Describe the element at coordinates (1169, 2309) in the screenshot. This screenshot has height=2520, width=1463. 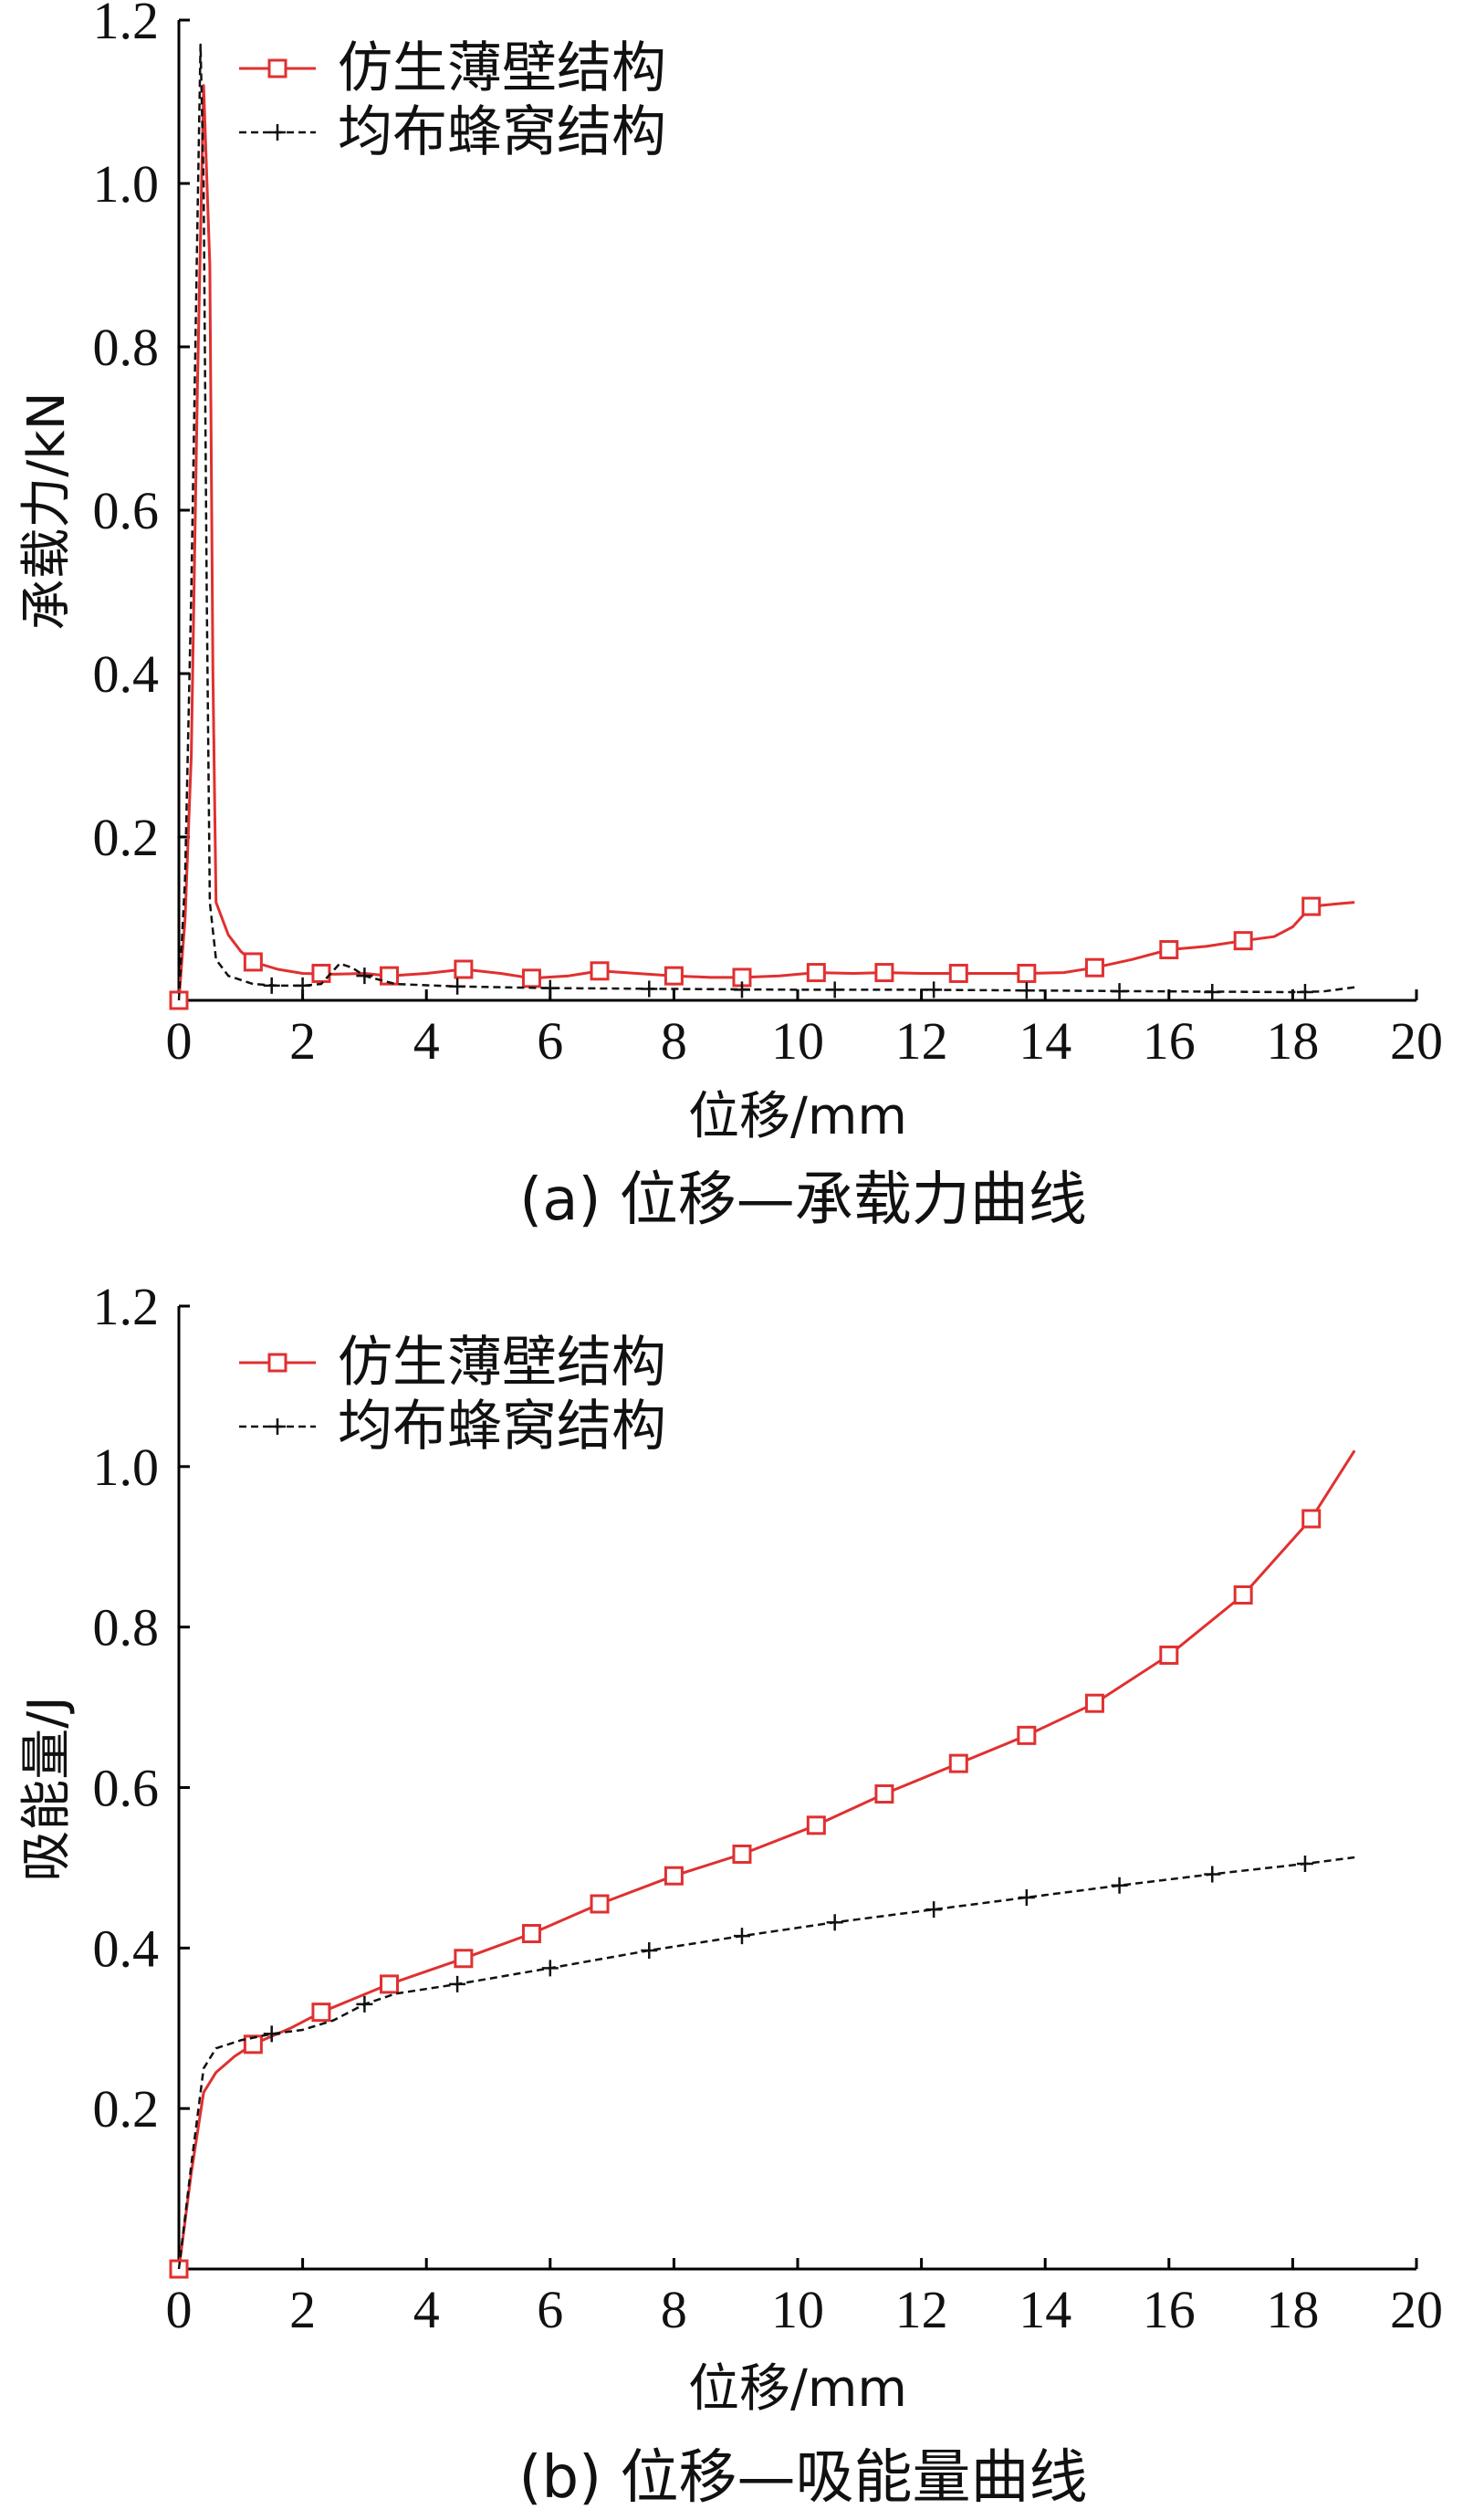
I see `x-tick-label: 16` at that location.